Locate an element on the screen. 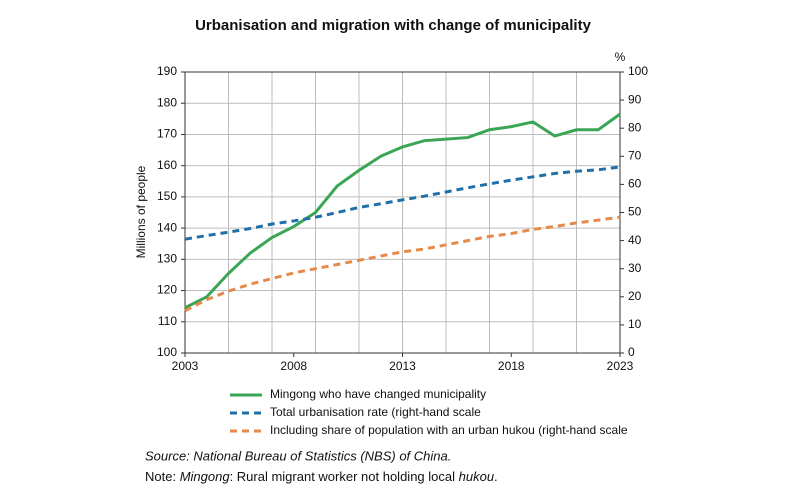  y-tick-label: 160 is located at coordinates (167, 165).